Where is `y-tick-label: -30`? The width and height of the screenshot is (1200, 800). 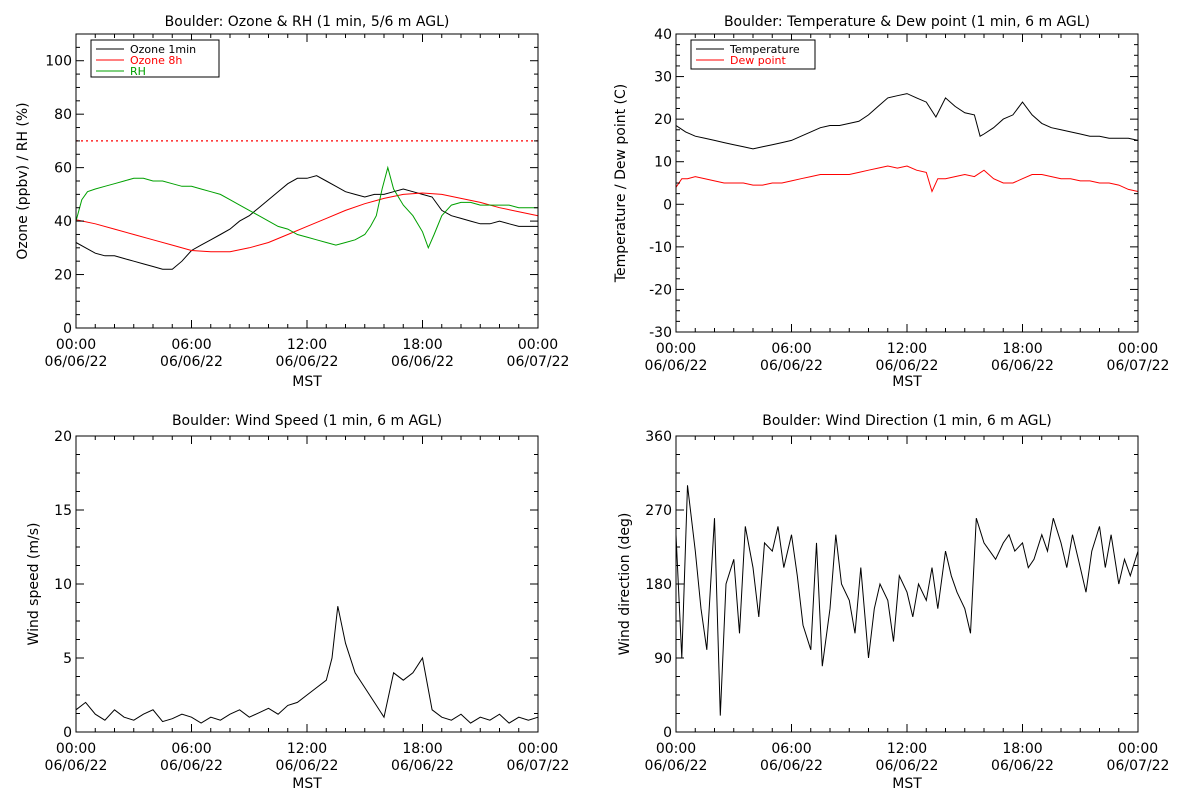
y-tick-label: -30 is located at coordinates (660, 333).